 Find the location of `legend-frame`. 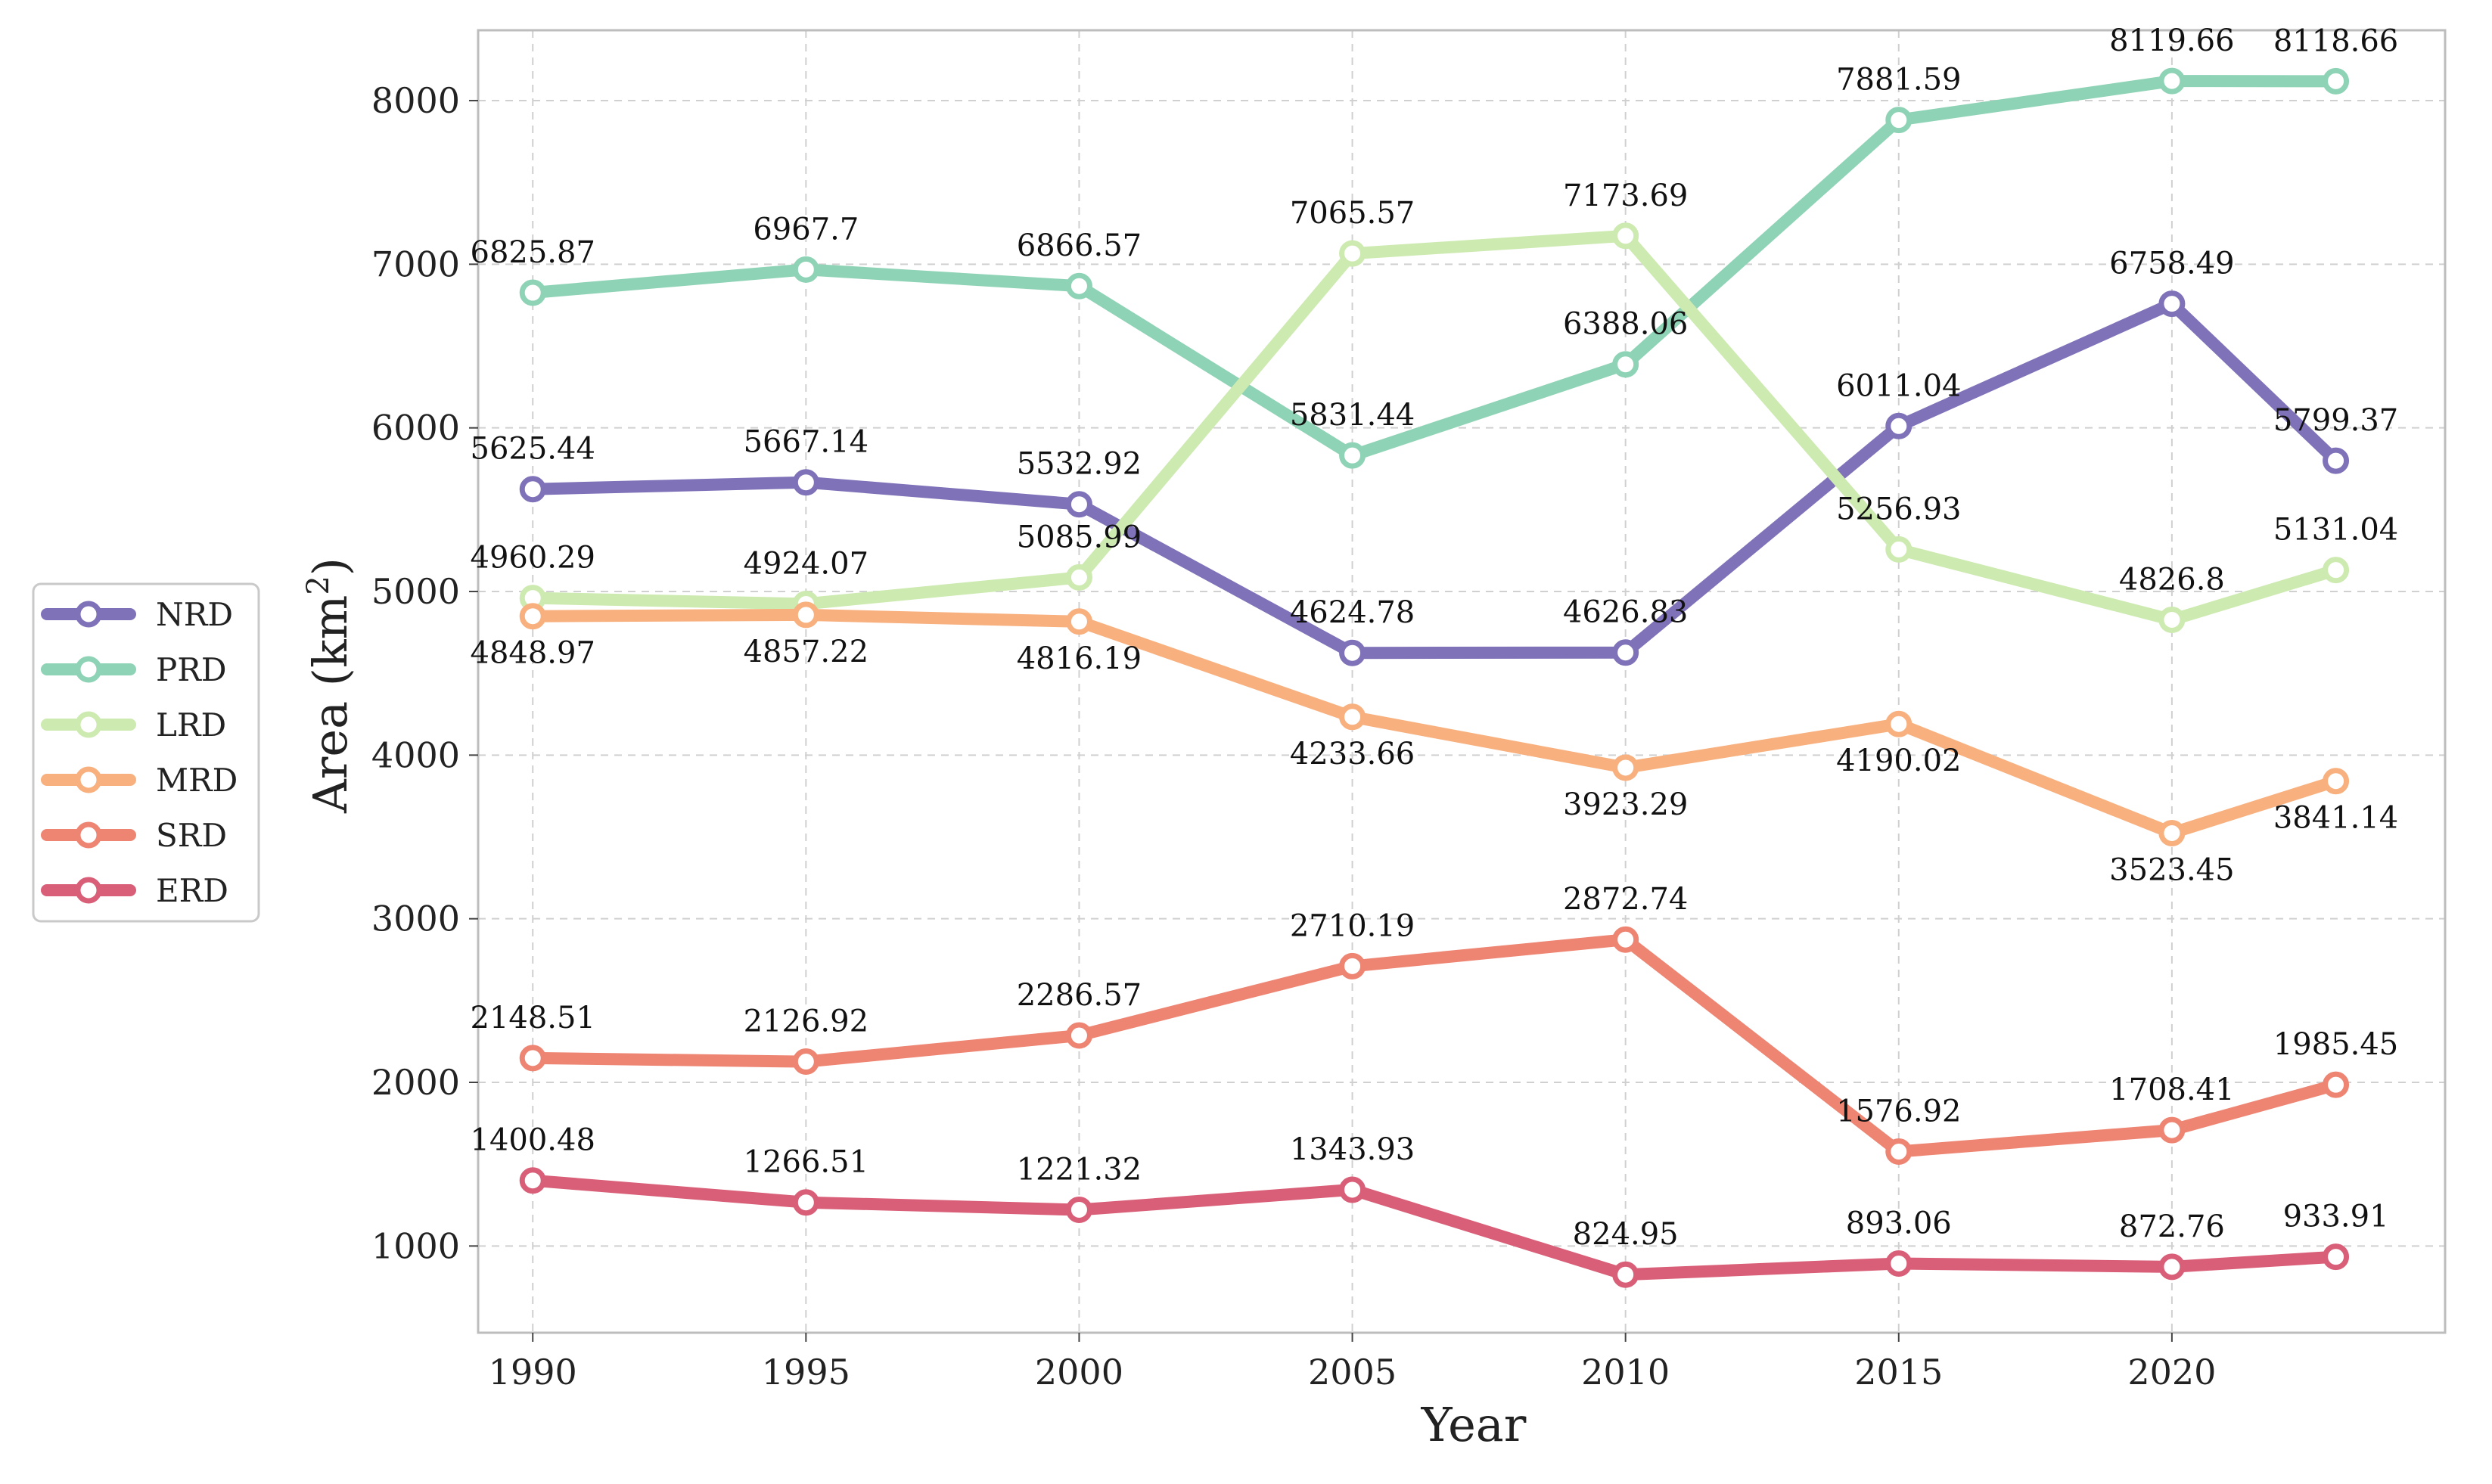

legend-frame is located at coordinates (146, 752).